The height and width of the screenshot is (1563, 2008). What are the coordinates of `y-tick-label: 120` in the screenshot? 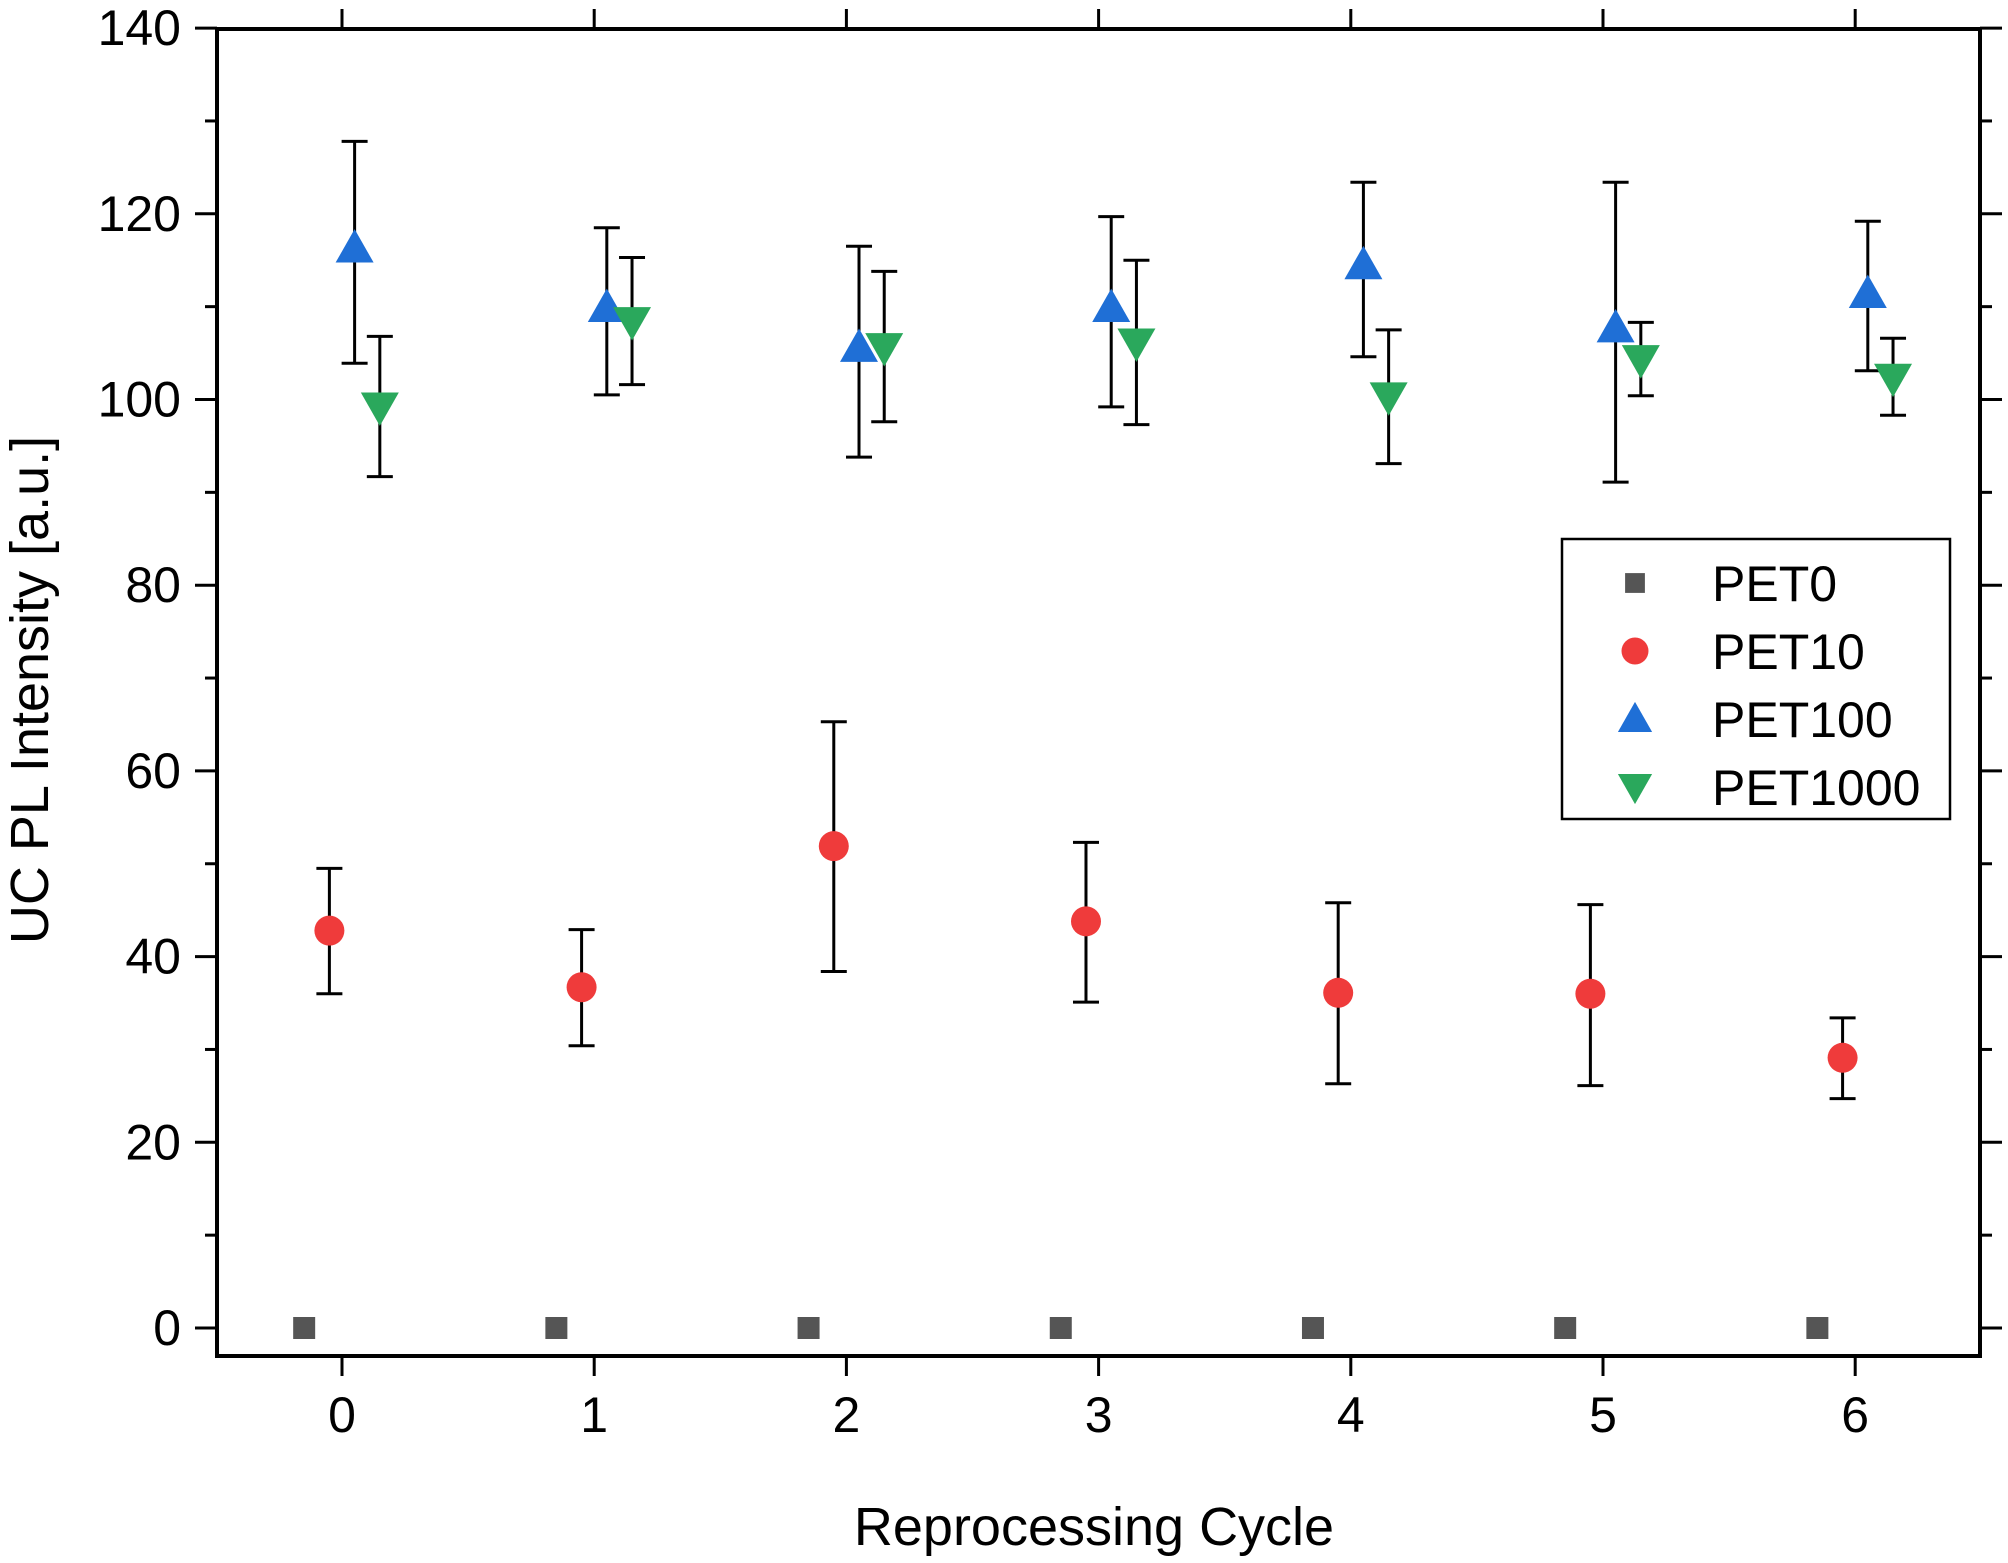 It's located at (139, 214).